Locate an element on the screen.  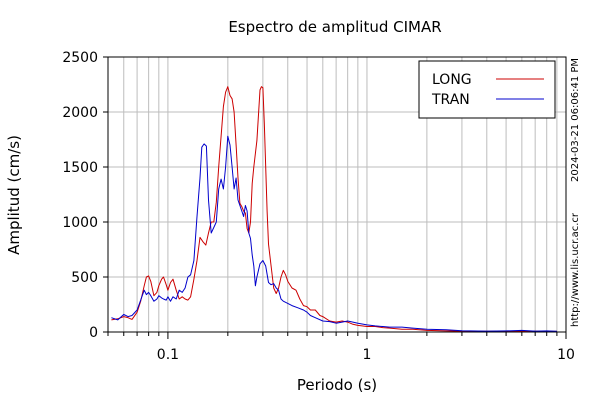
legend-items: LONG TRAN is located at coordinates (487, 90).